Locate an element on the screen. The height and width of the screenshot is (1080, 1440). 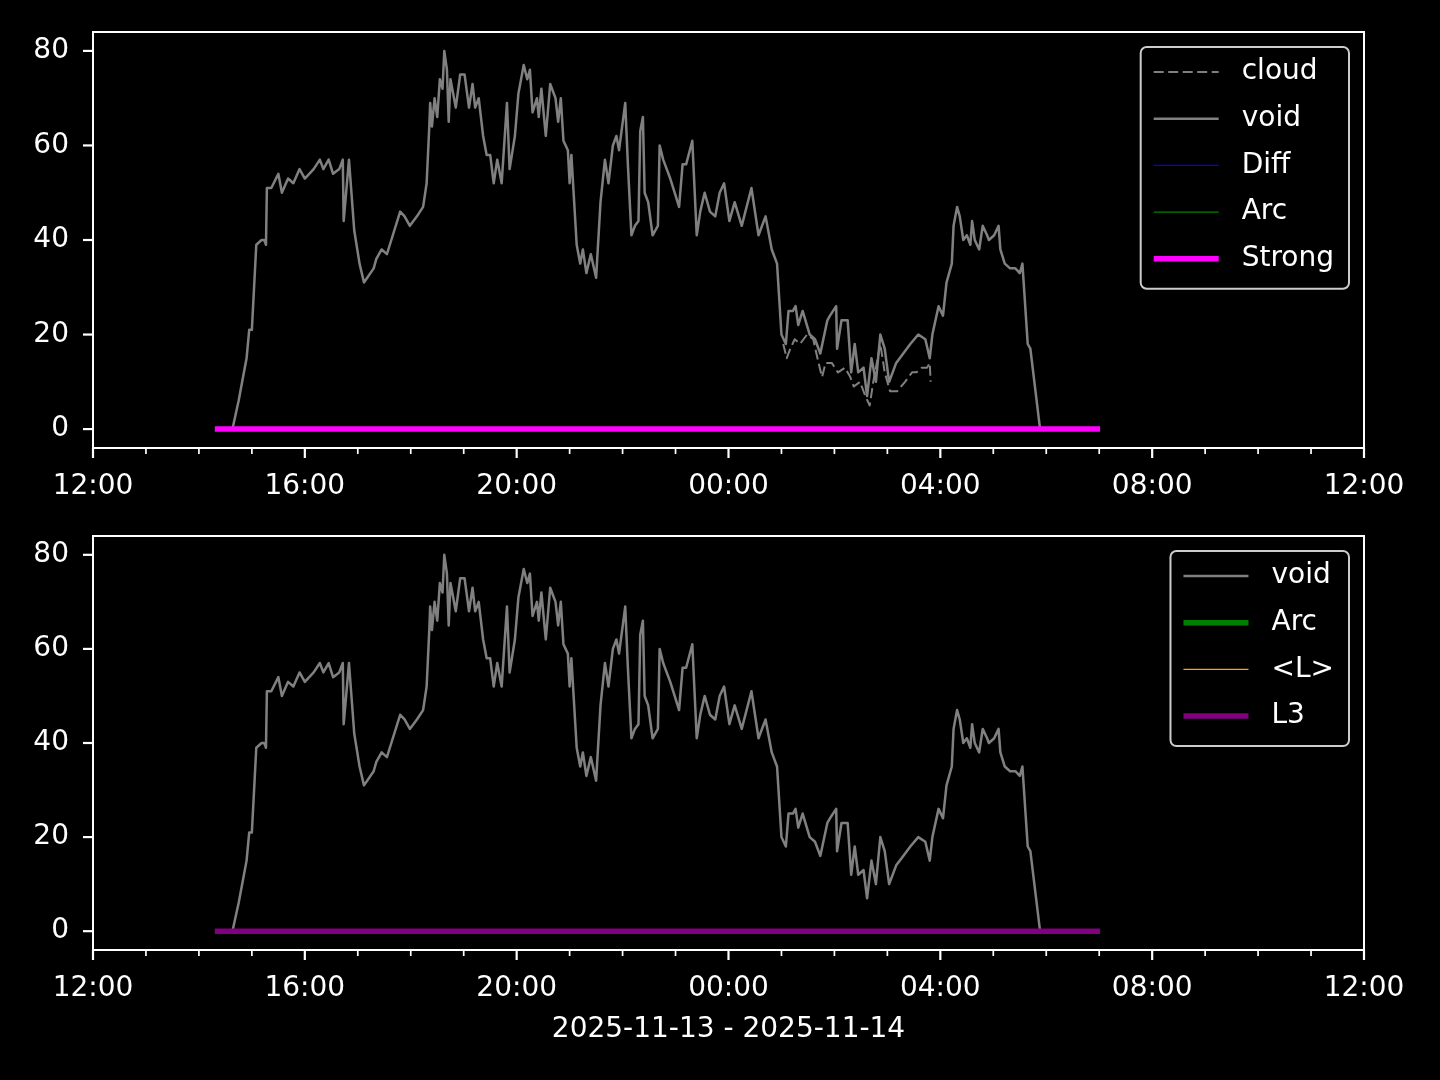
legend-label: <L> is located at coordinates (1303, 667).